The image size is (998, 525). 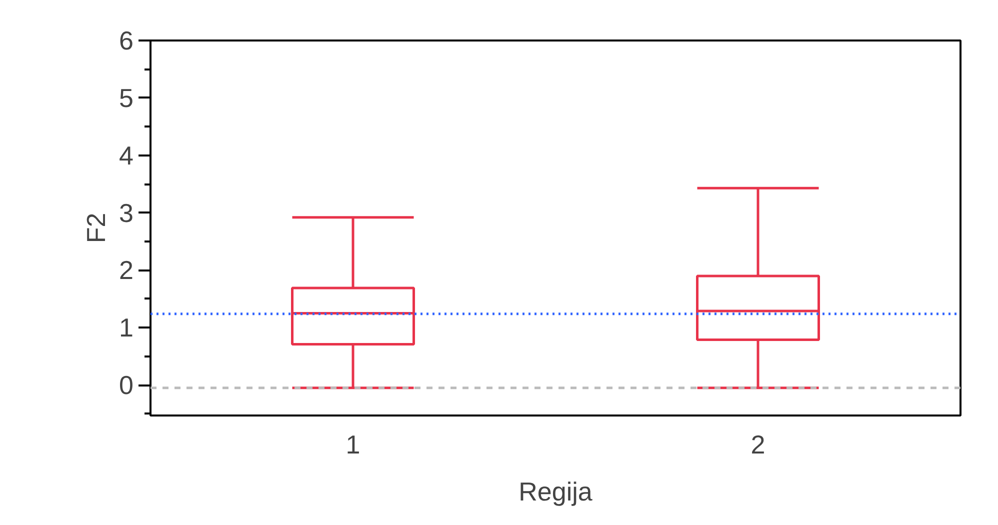 I want to click on y-tick-label: 5, so click(x=126, y=97).